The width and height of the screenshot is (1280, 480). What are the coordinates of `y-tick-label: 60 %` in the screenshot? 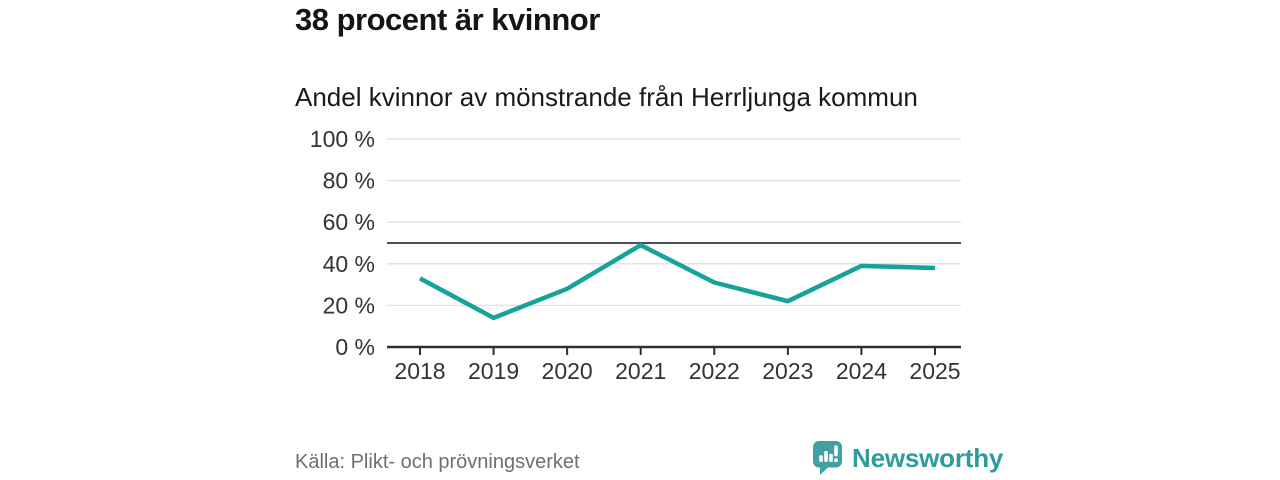 It's located at (349, 222).